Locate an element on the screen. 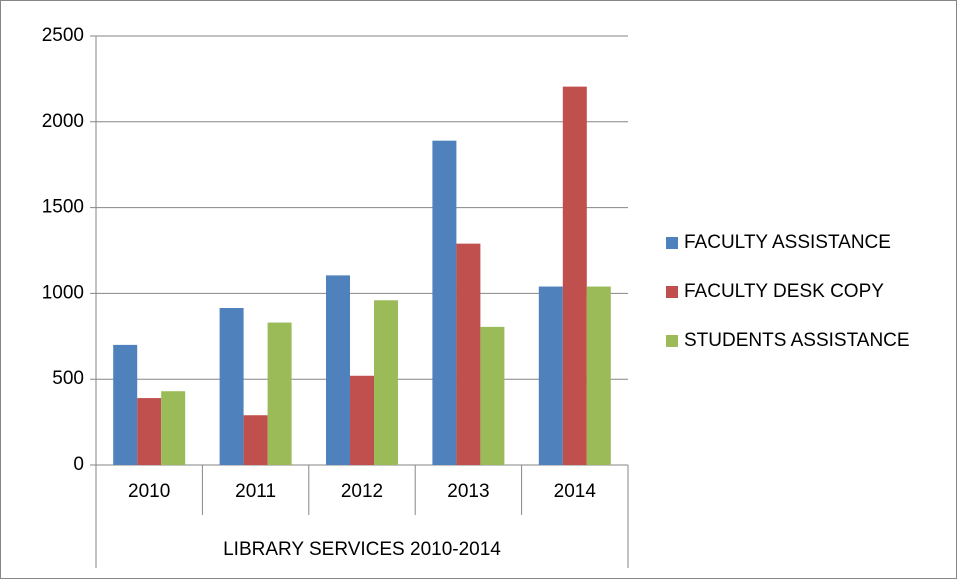  x-tick-label: 2011 is located at coordinates (255, 491).